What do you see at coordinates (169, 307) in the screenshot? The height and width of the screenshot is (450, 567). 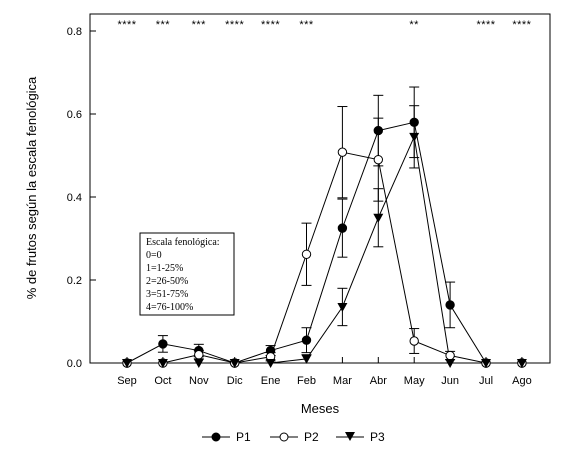 I see `scale-item: 4=76-100%` at bounding box center [169, 307].